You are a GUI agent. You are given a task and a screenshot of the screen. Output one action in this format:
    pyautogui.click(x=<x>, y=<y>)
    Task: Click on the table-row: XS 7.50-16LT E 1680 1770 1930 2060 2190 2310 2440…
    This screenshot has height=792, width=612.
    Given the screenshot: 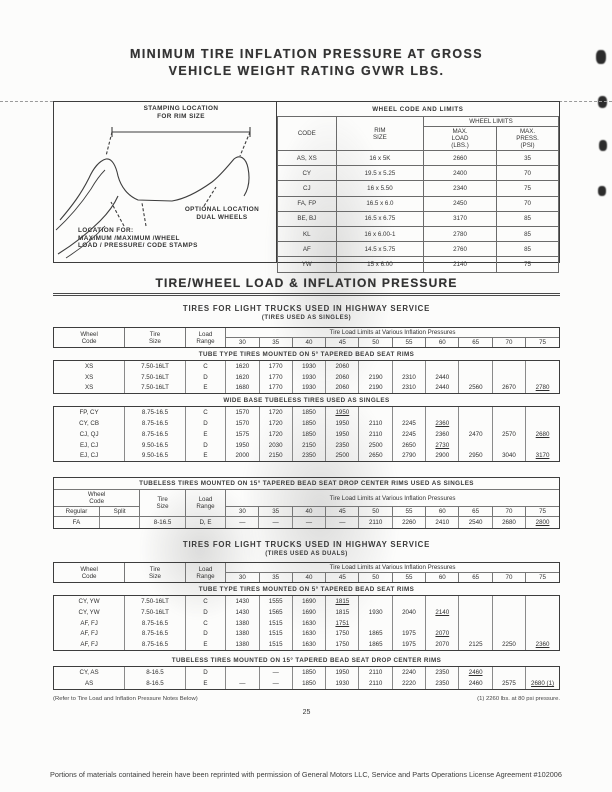 What is the action you would take?
    pyautogui.click(x=306, y=388)
    